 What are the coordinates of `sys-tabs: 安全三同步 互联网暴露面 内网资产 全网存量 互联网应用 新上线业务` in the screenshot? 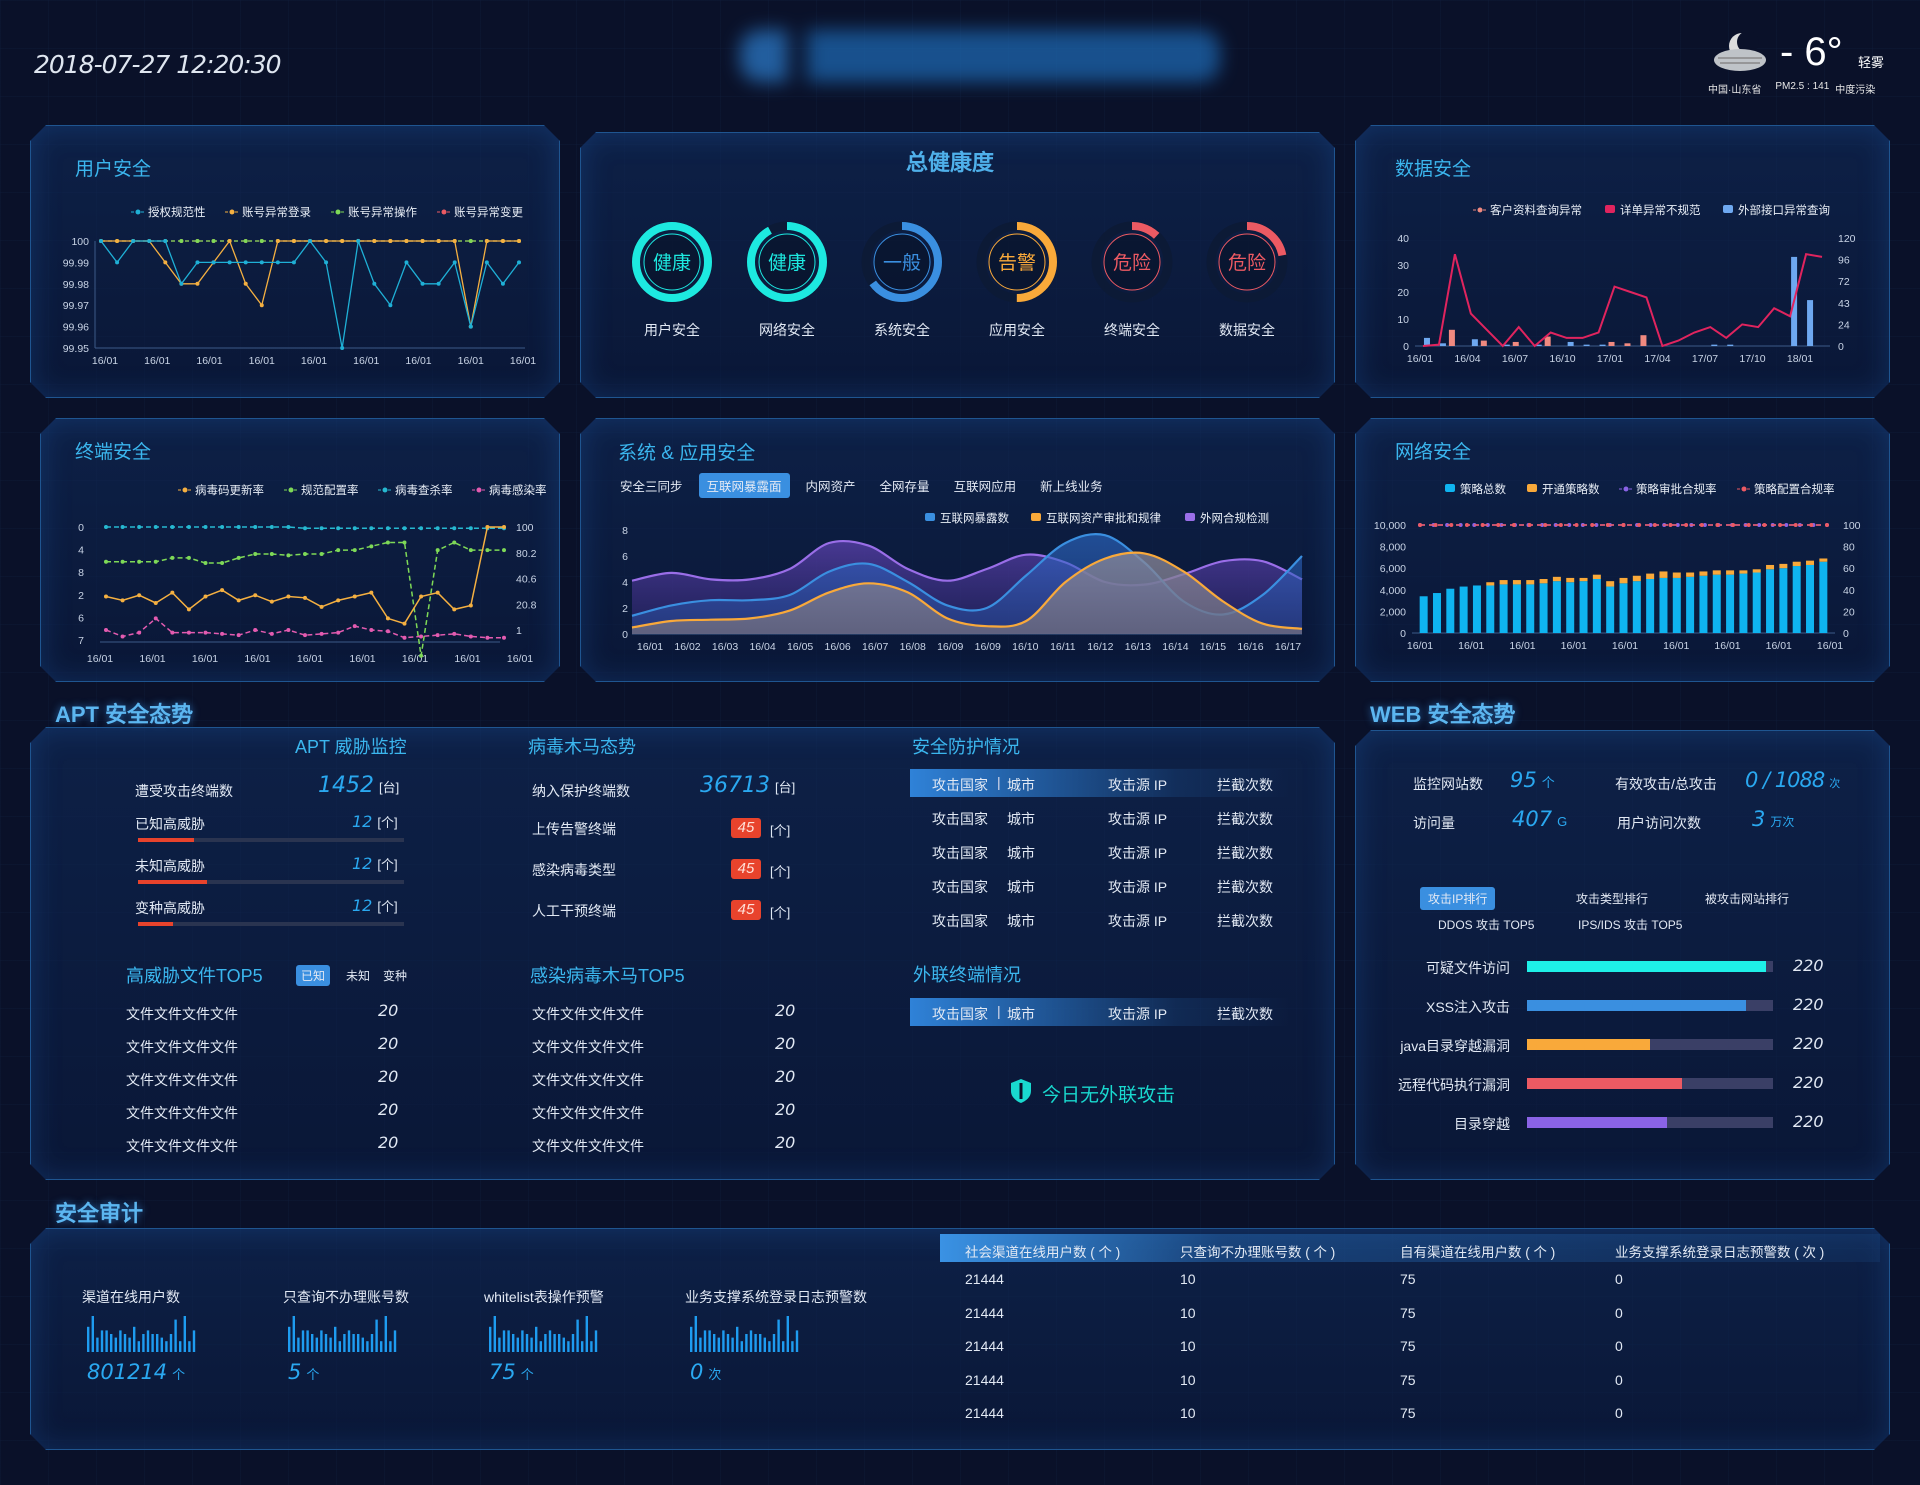 It's located at (865, 485).